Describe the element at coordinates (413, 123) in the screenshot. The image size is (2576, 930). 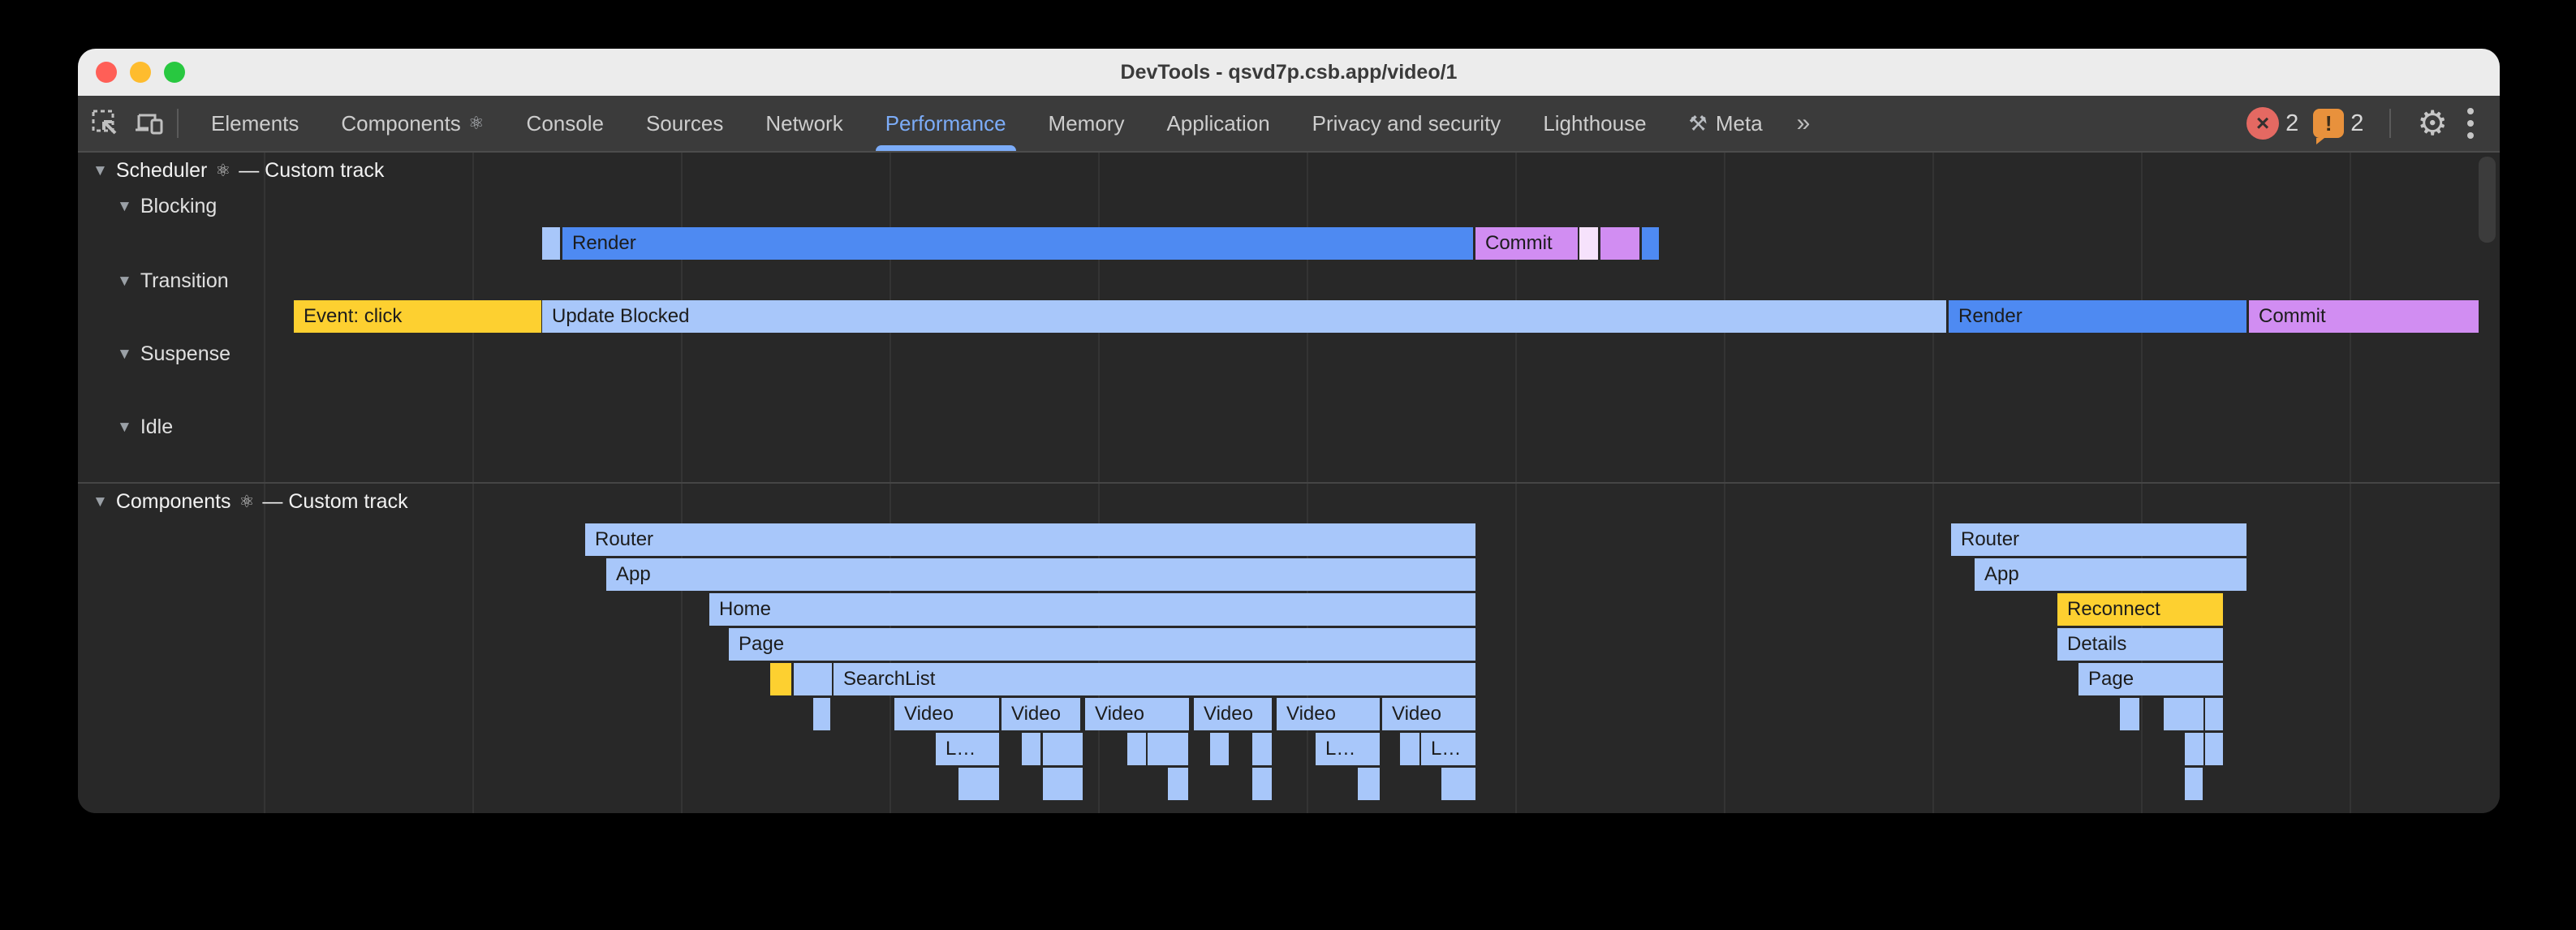
I see `tab-components: Components ⚛` at that location.